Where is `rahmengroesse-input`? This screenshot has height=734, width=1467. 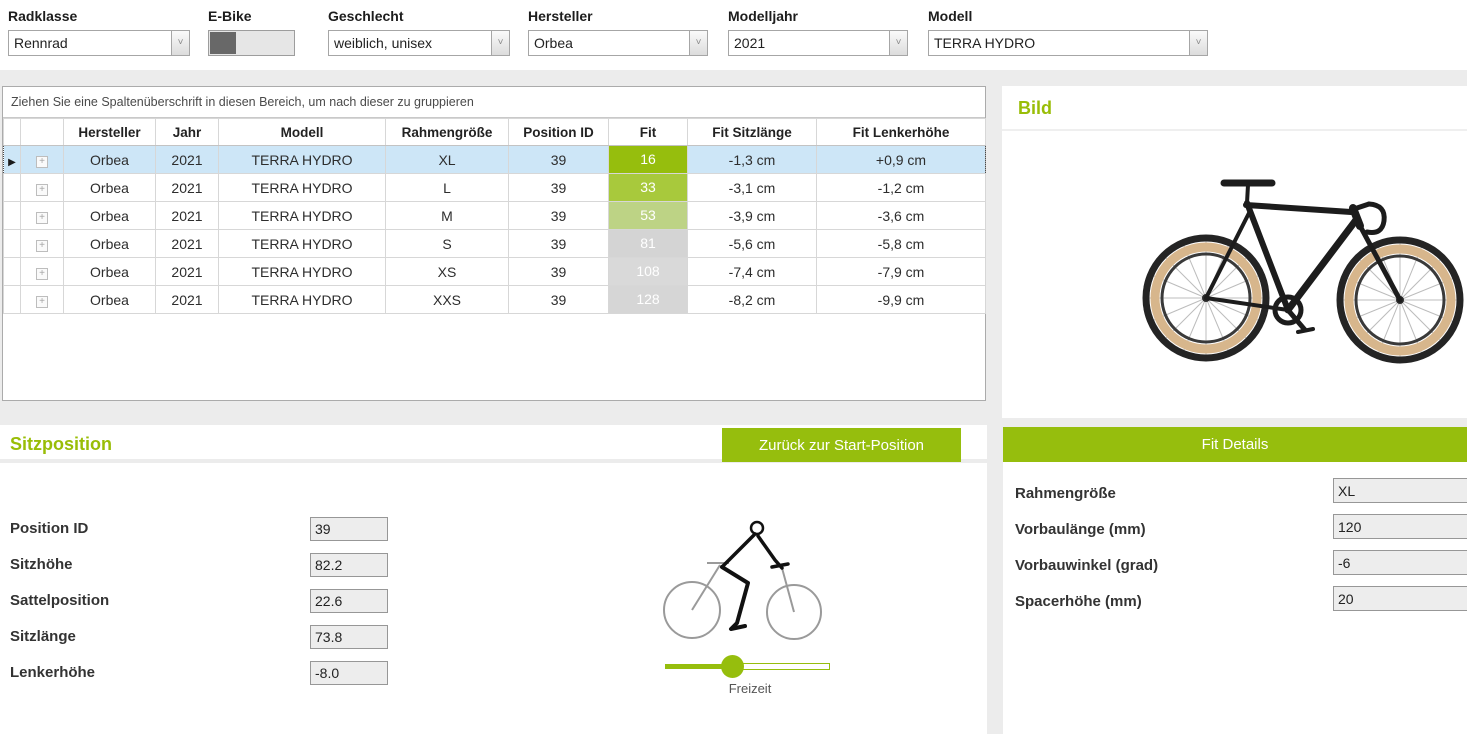 rahmengroesse-input is located at coordinates (1400, 490).